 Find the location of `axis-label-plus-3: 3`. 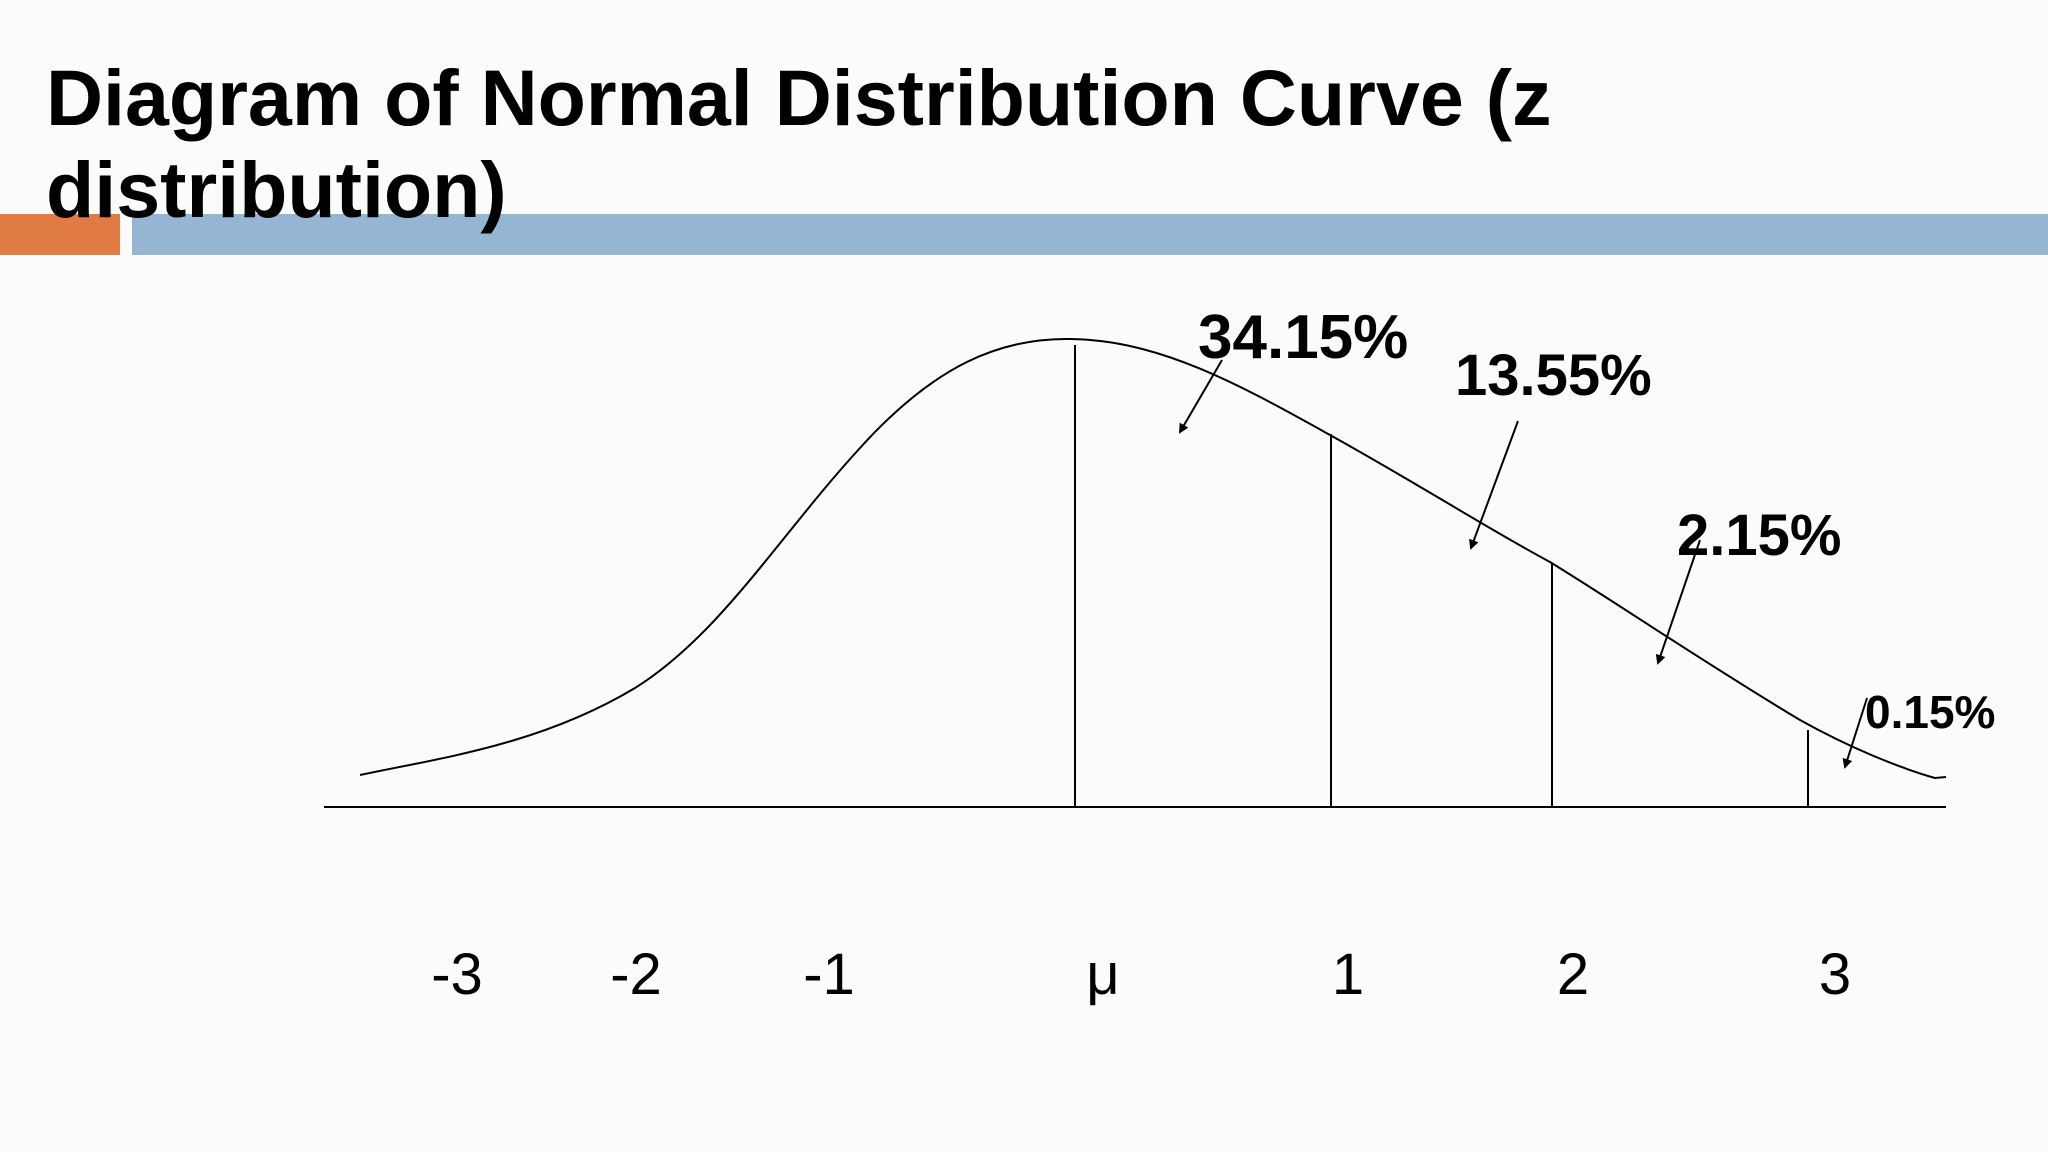

axis-label-plus-3: 3 is located at coordinates (1835, 974).